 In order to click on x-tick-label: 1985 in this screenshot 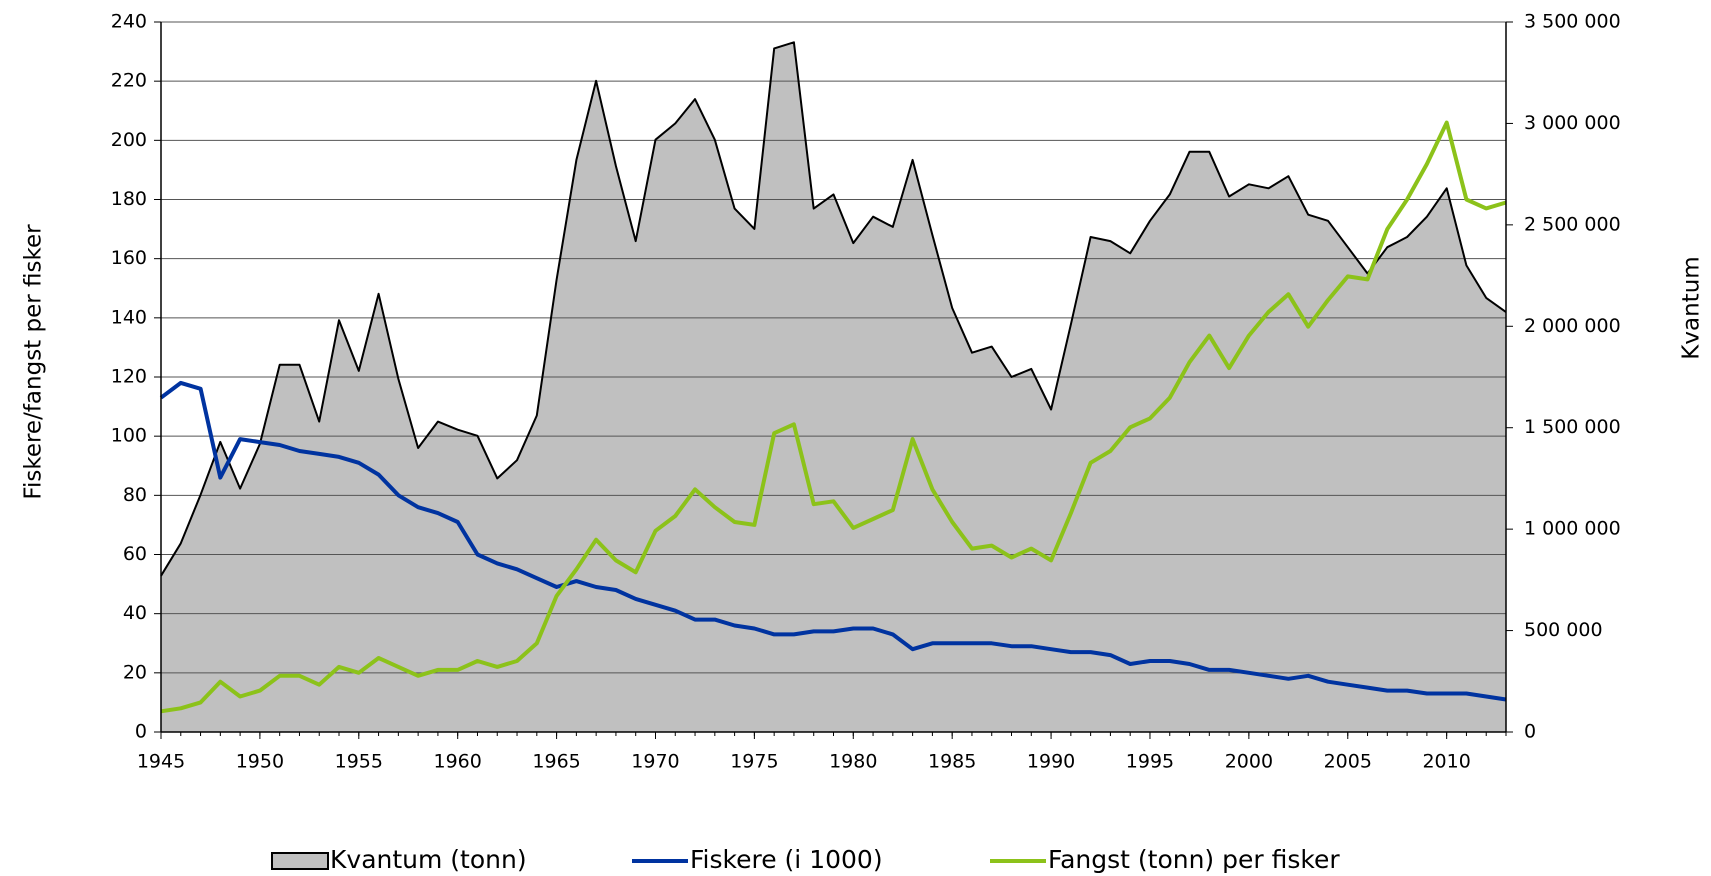, I will do `click(952, 762)`.